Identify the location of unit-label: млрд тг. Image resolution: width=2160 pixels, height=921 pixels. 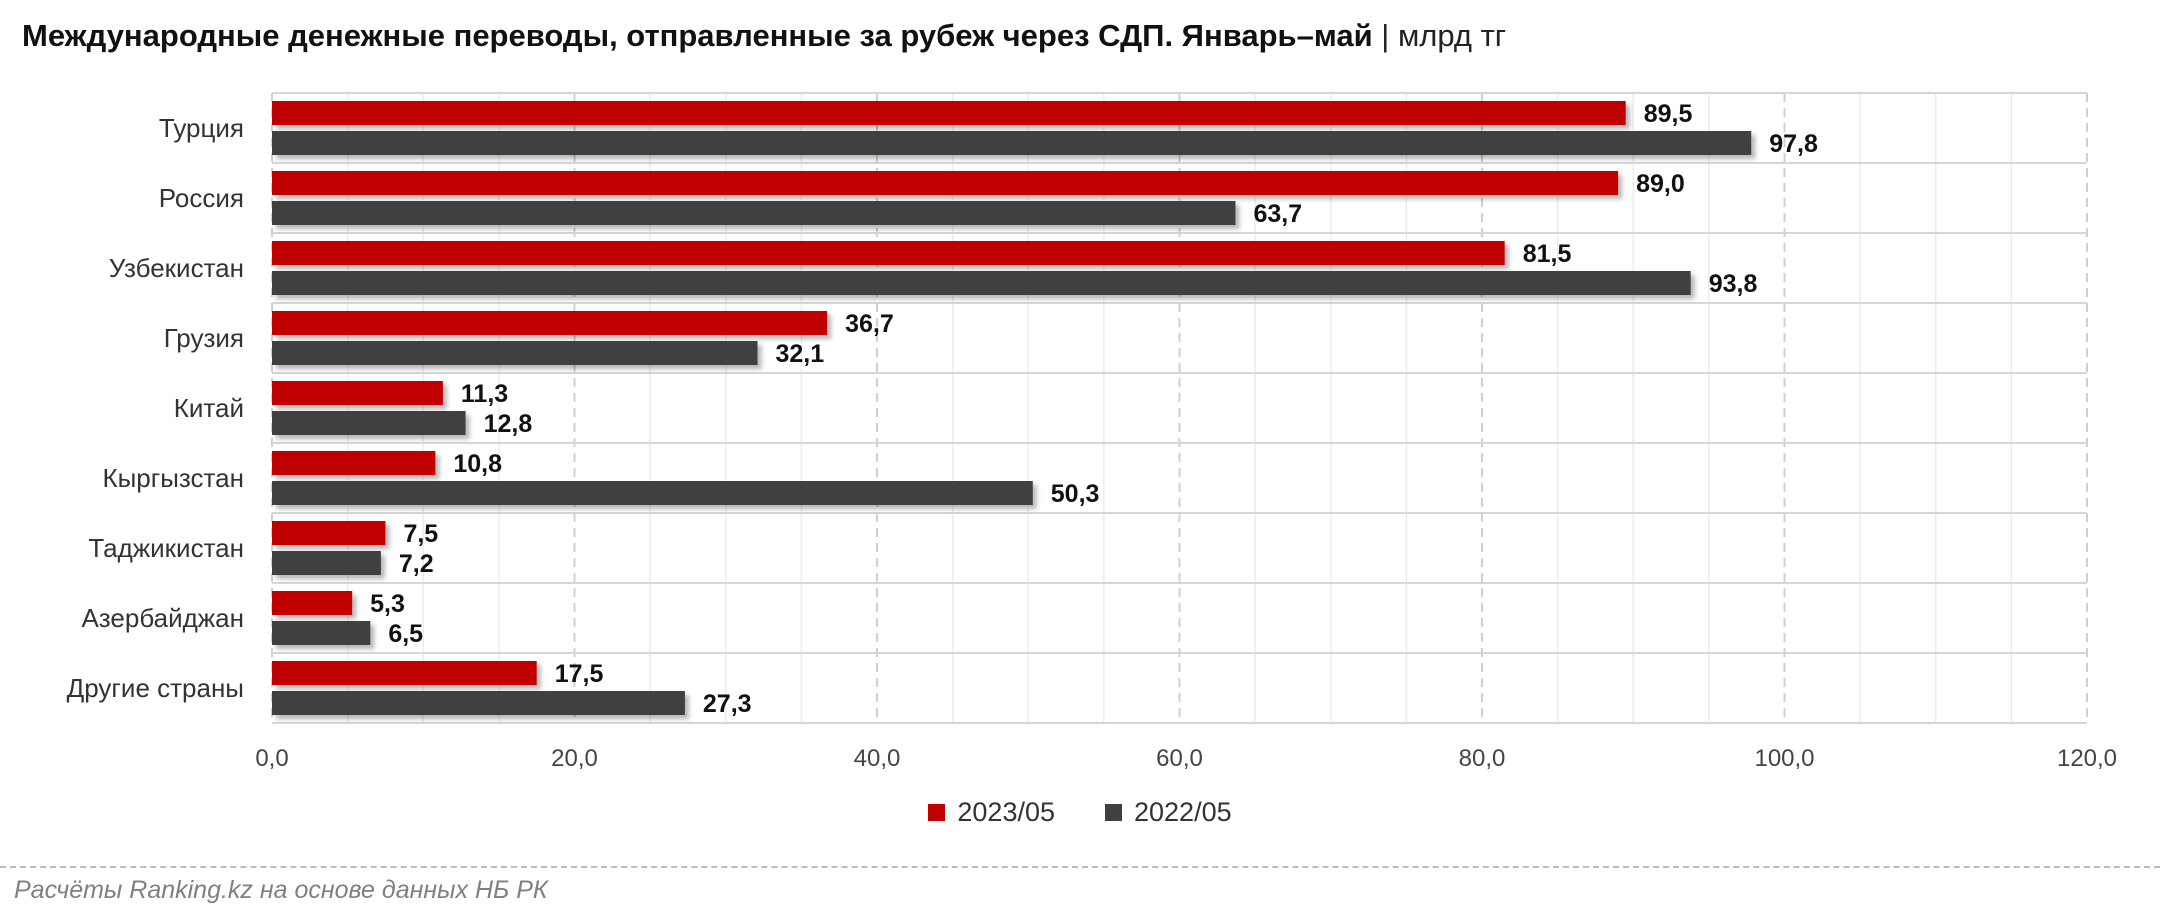
(1452, 35).